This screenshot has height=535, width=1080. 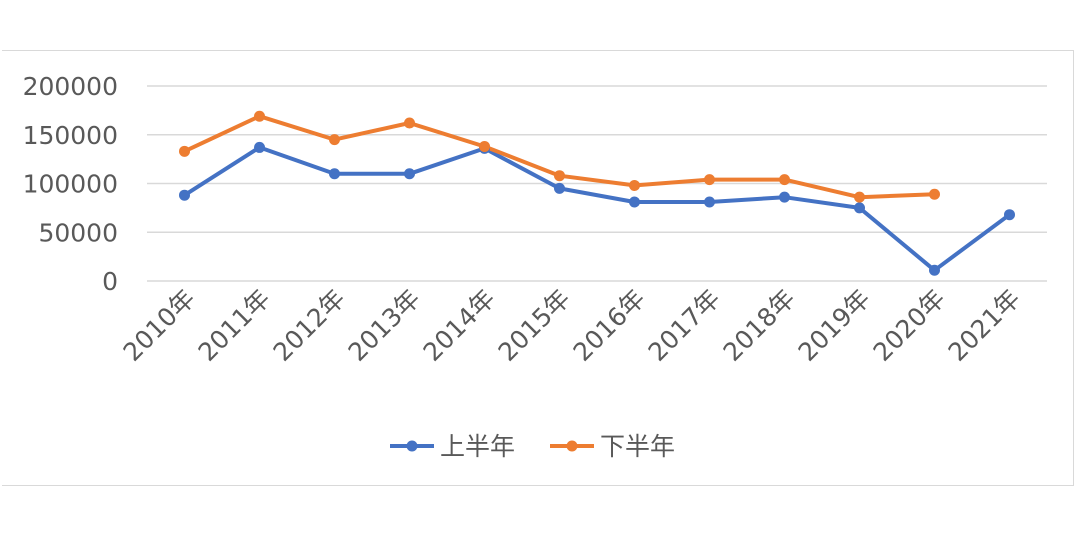 I want to click on legend-label-1: 下半年, so click(x=637, y=446).